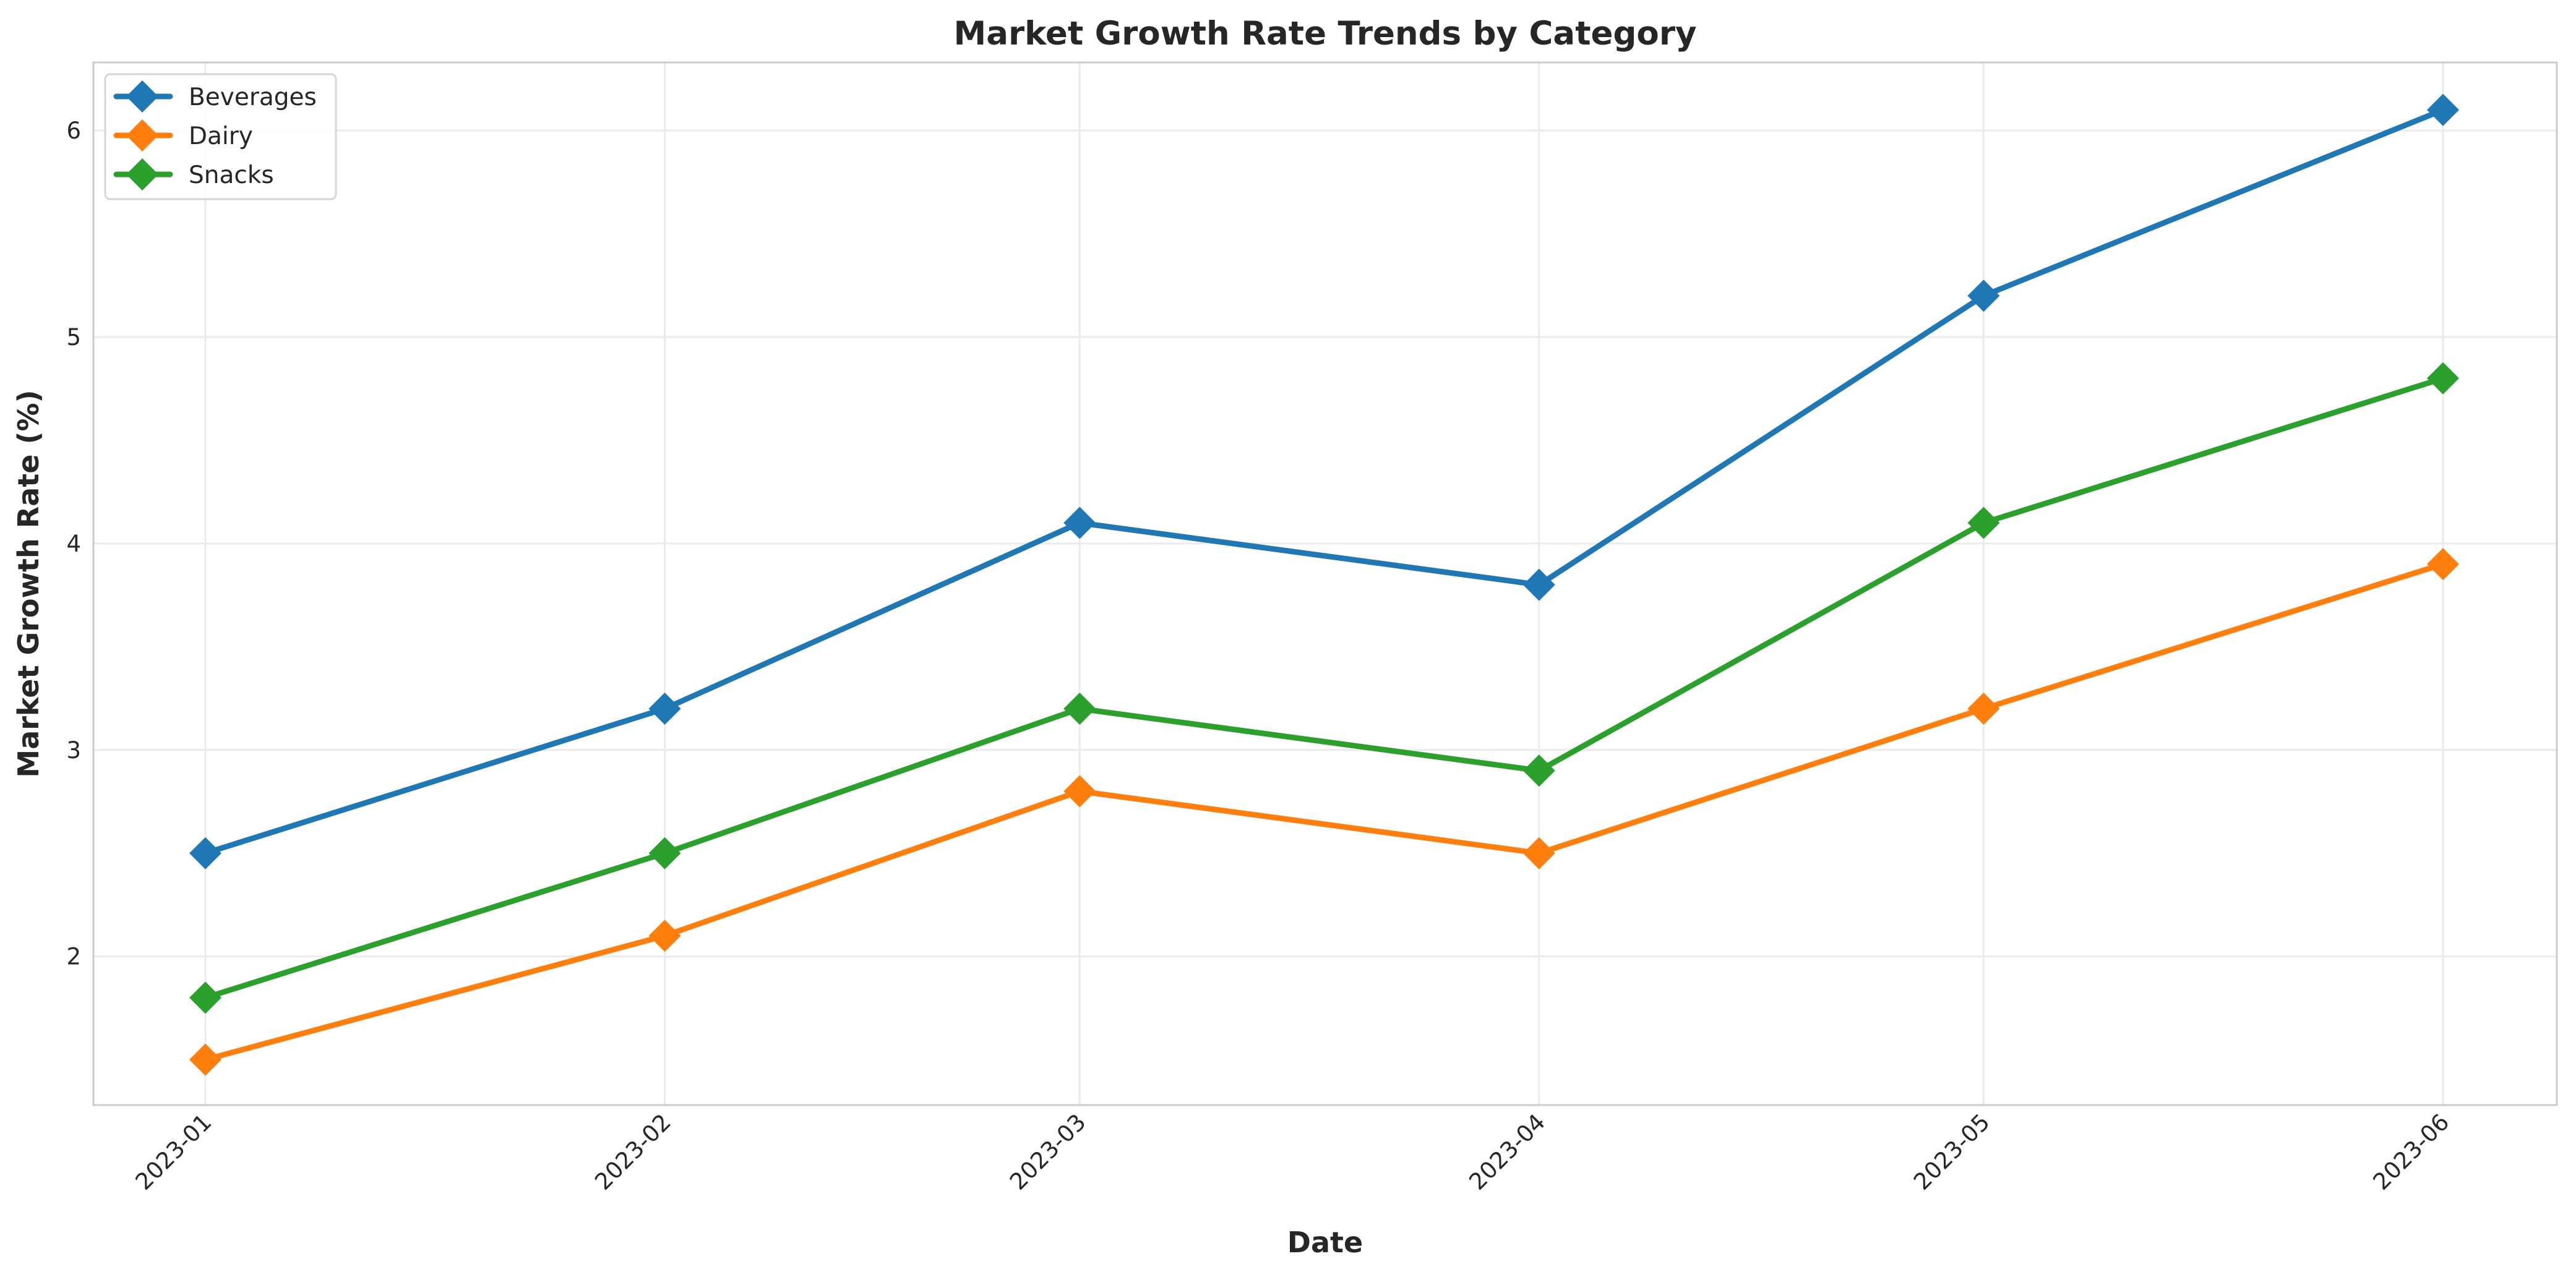 The height and width of the screenshot is (1277, 2576). What do you see at coordinates (232, 175) in the screenshot?
I see `legend-label: Snacks` at bounding box center [232, 175].